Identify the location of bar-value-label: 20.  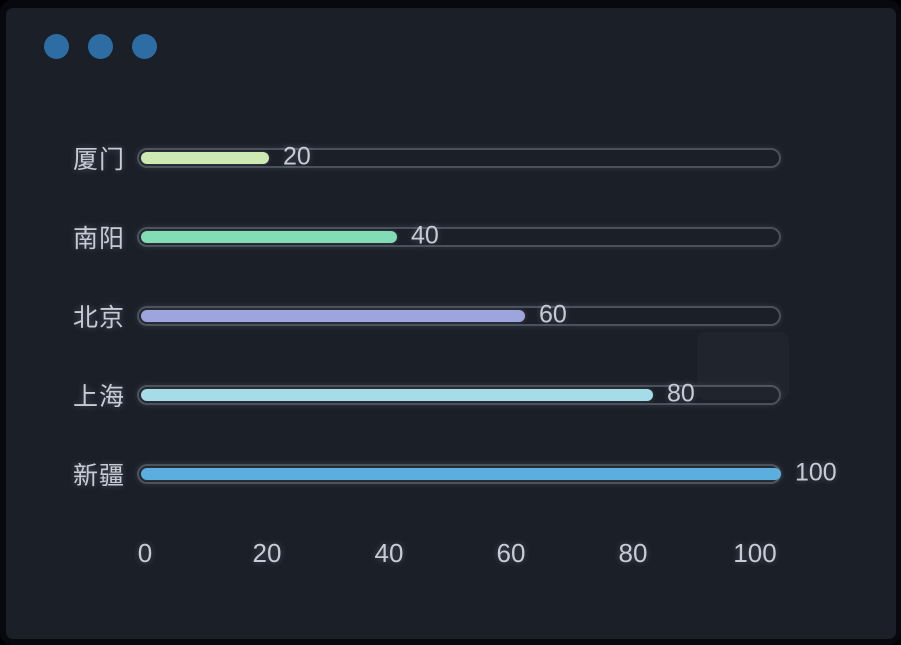
(297, 155).